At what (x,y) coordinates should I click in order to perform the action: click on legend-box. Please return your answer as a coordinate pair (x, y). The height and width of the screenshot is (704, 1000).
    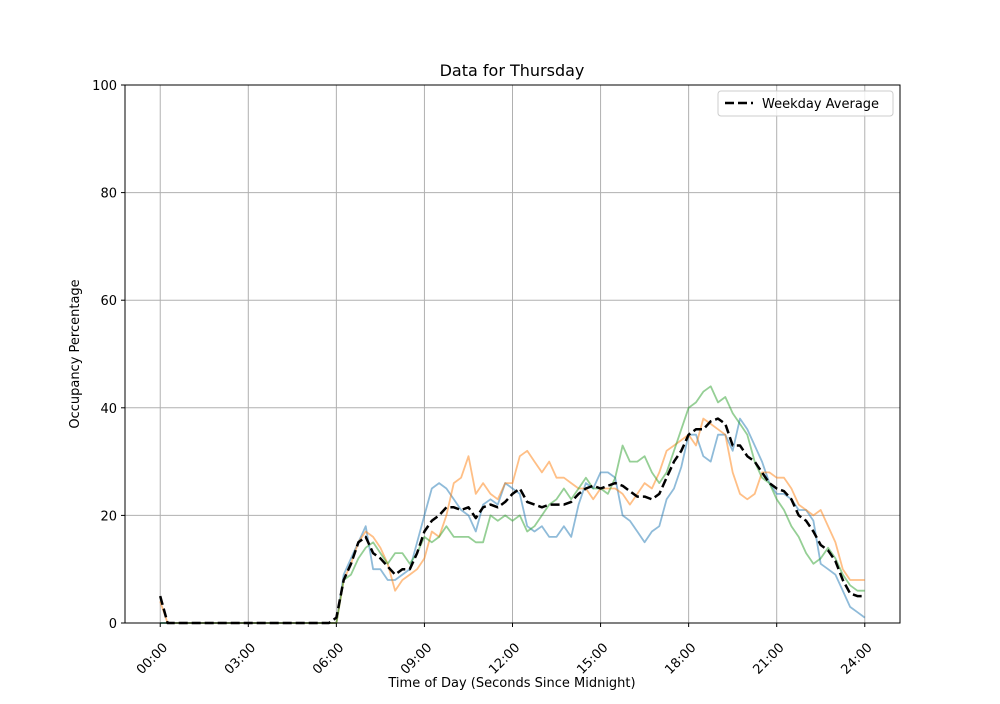
    Looking at the image, I should click on (805, 103).